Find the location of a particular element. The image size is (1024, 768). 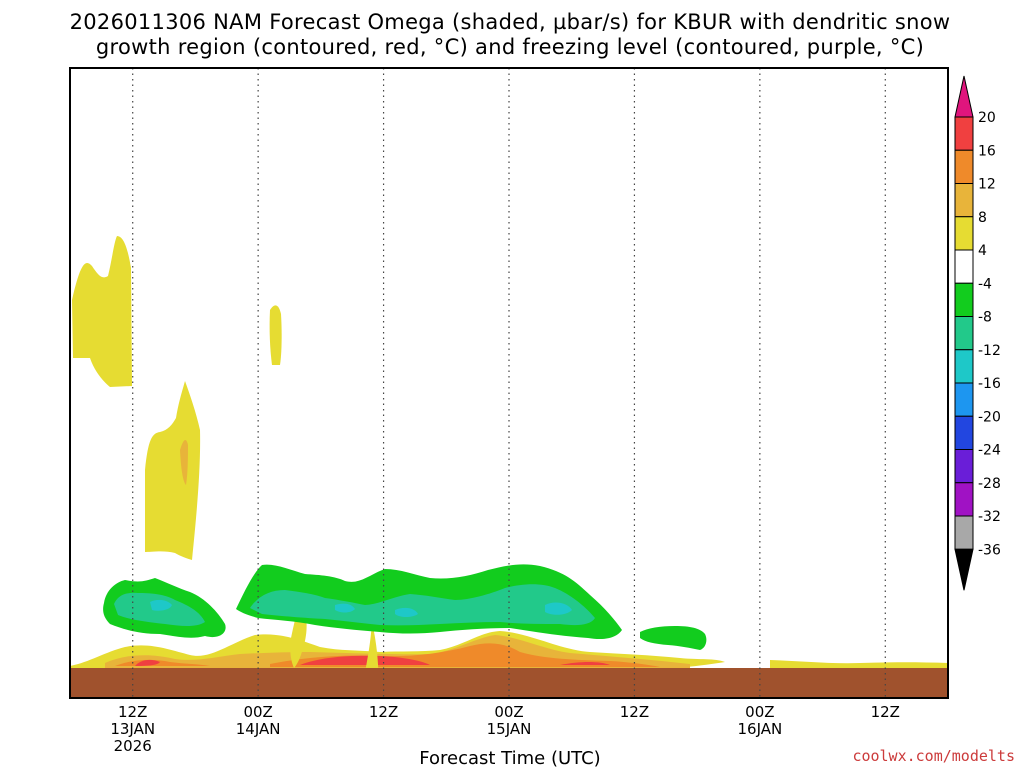

x-tick-label: 14JAN is located at coordinates (258, 729).